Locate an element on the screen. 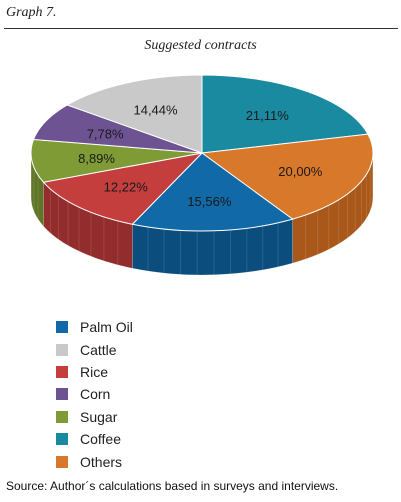 The height and width of the screenshot is (502, 401). pie-slice-cattle is located at coordinates (134, 114).